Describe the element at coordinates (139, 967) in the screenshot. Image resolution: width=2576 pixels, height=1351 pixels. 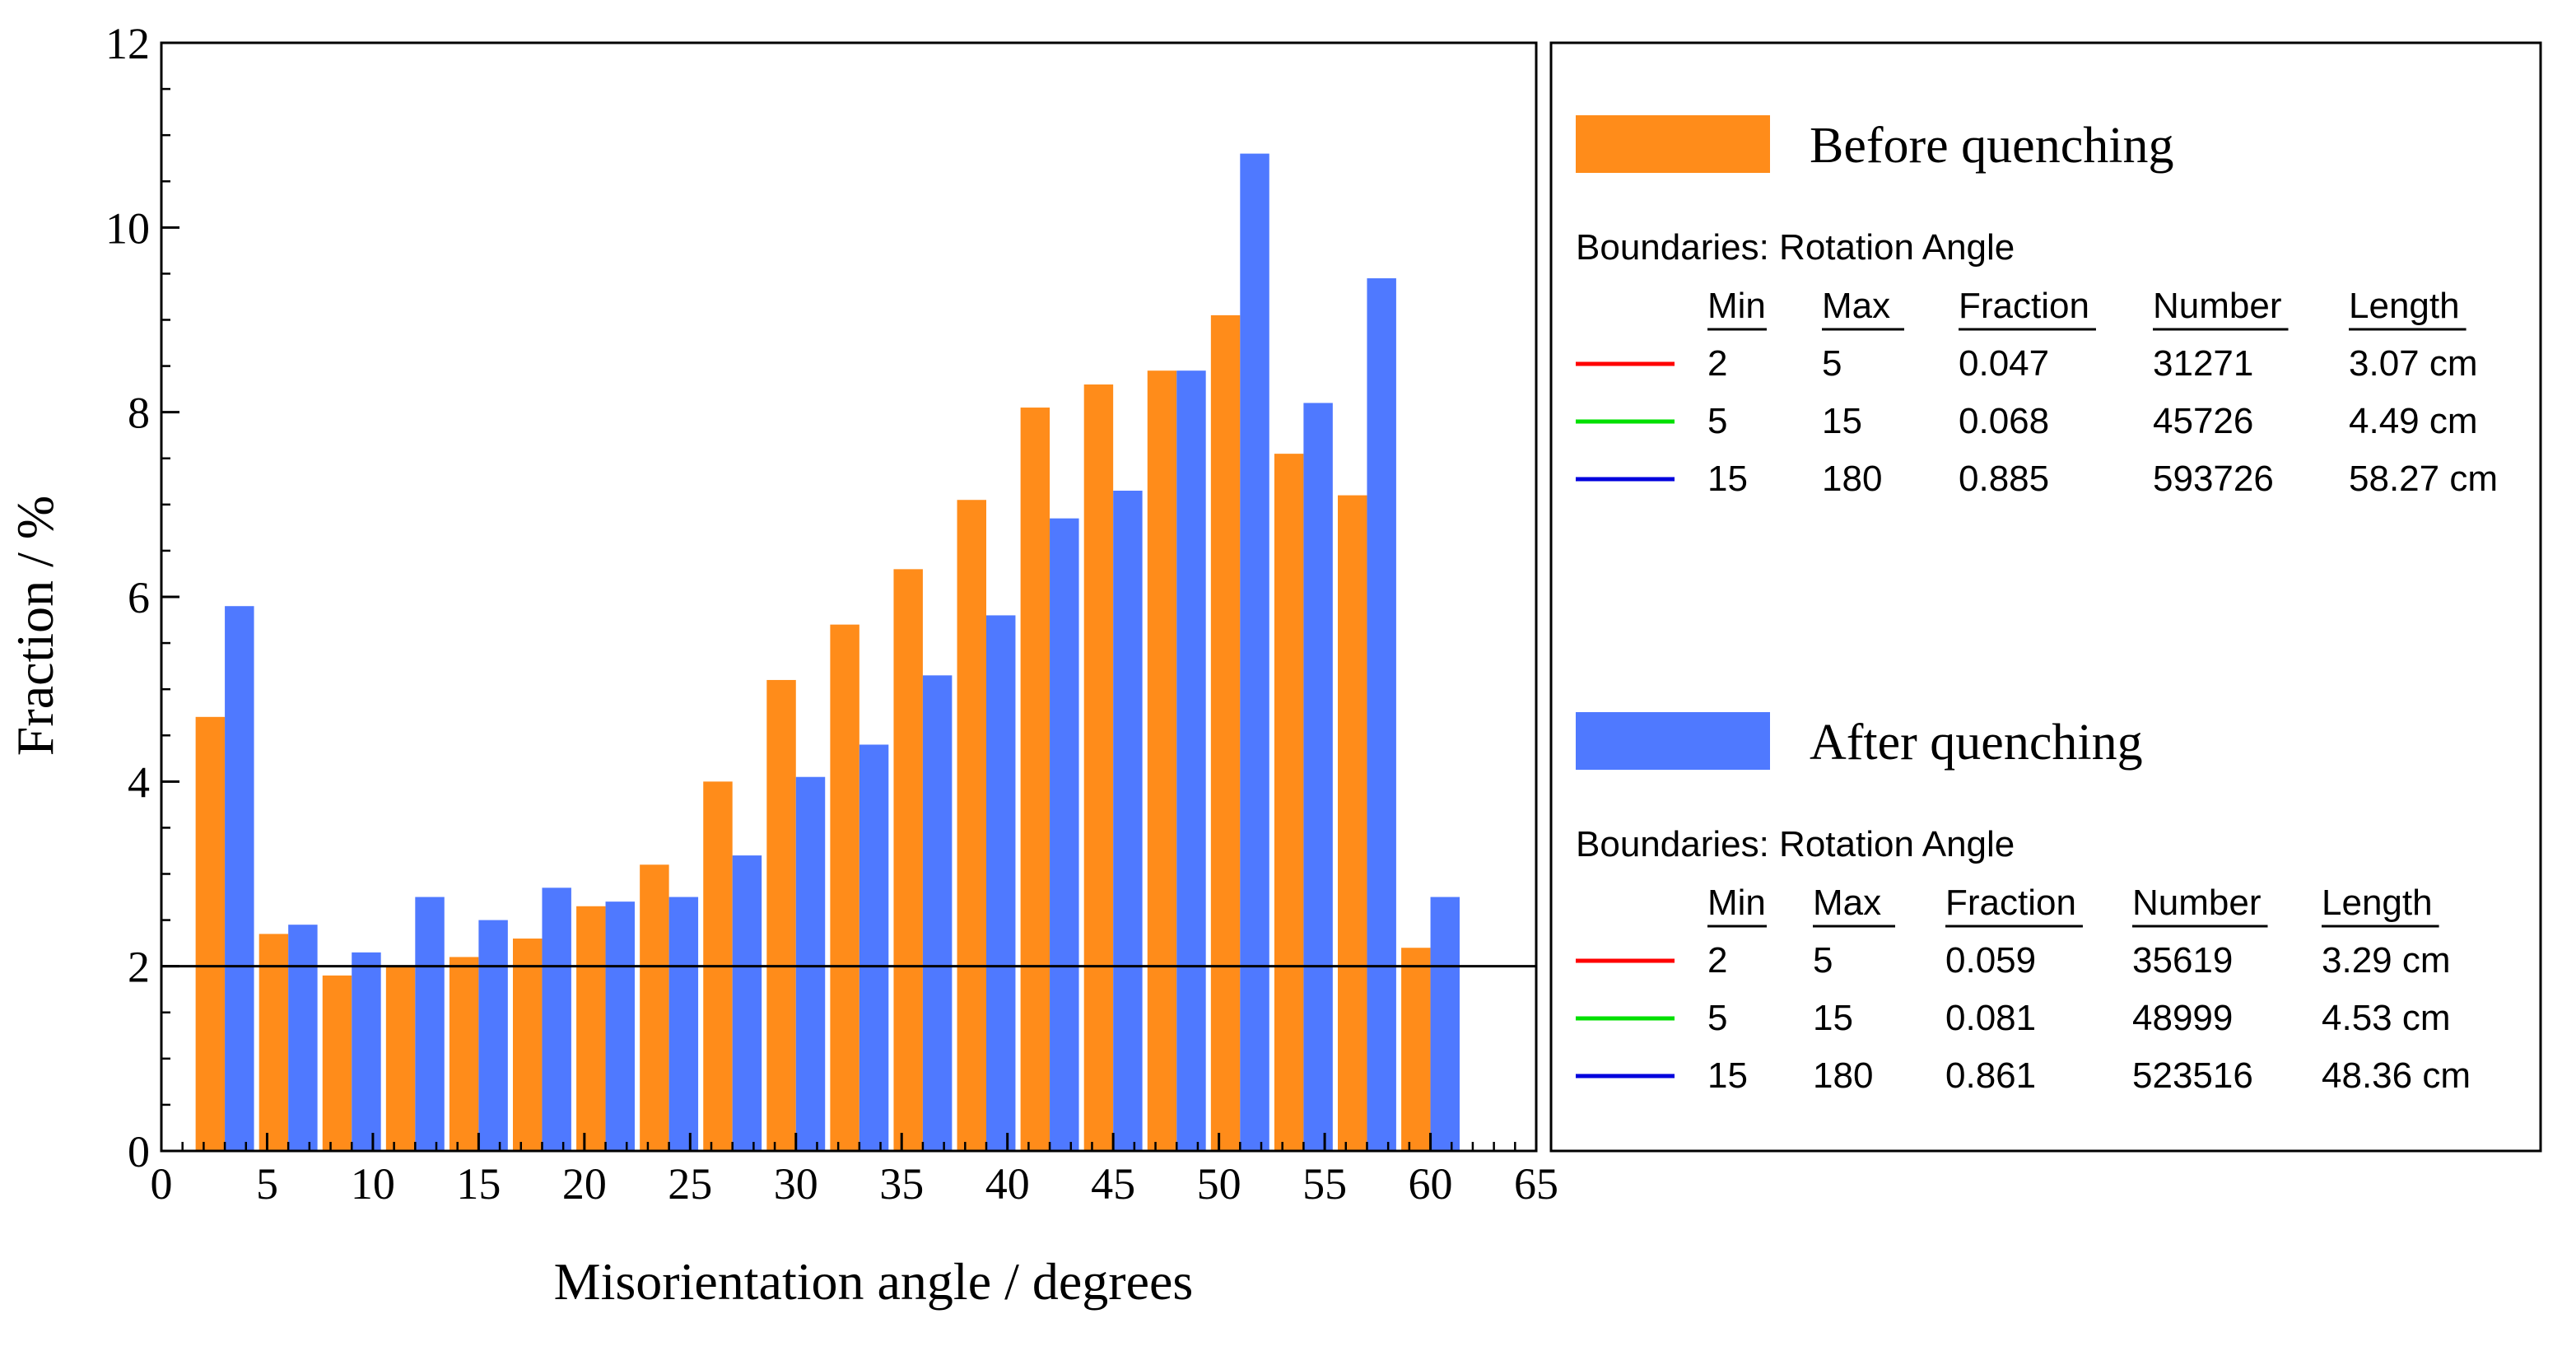
I see `y-tick-label: 2` at that location.